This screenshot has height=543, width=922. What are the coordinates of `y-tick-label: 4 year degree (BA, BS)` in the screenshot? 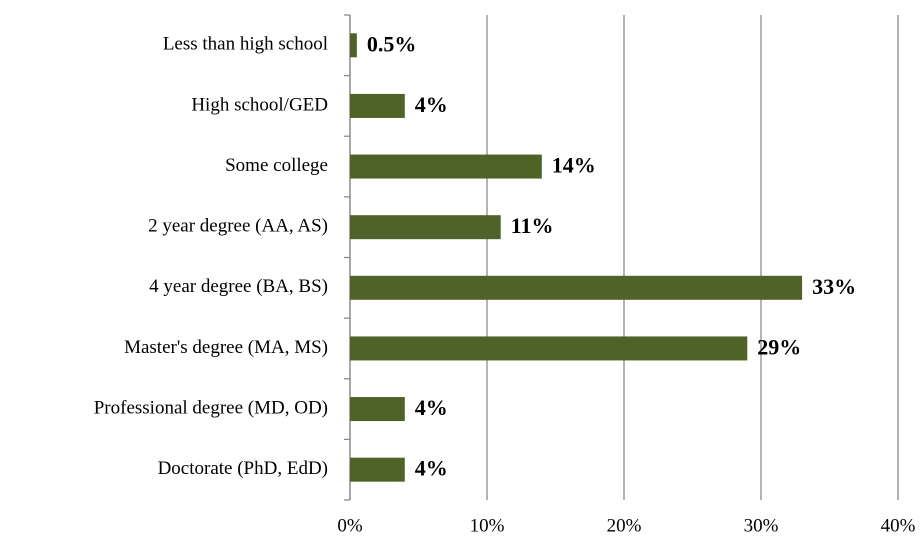 It's located at (238, 286).